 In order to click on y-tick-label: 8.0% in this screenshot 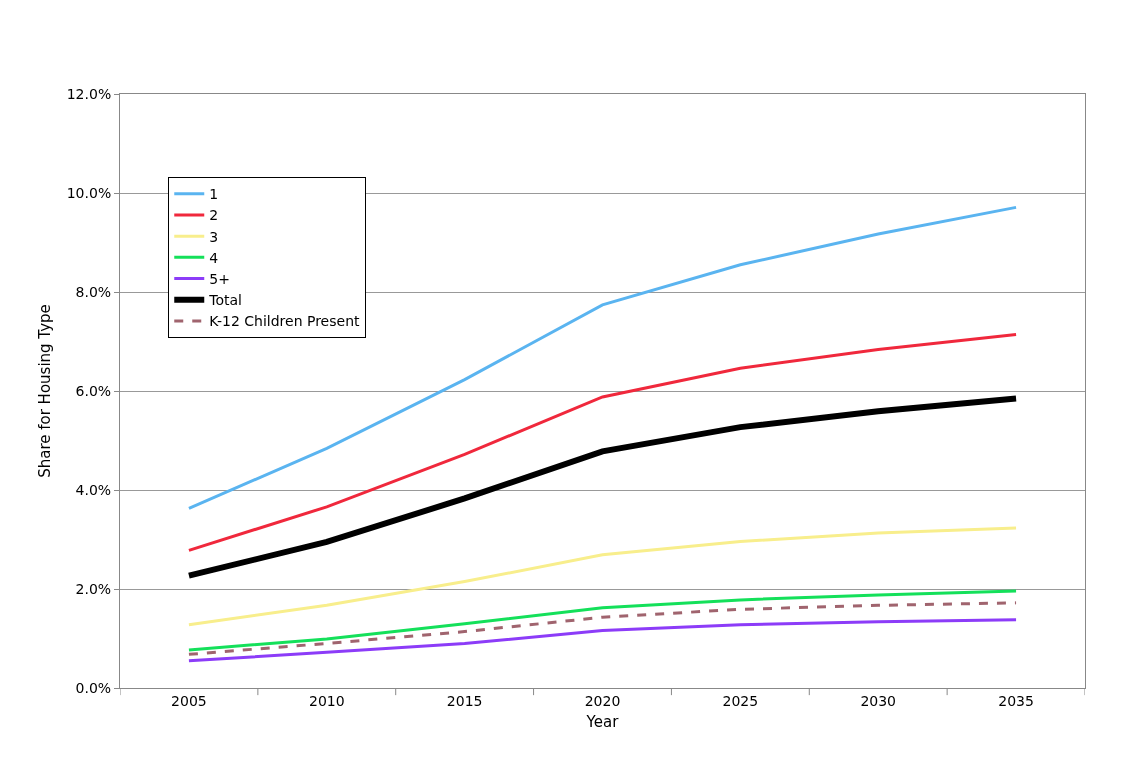, I will do `click(93, 291)`.